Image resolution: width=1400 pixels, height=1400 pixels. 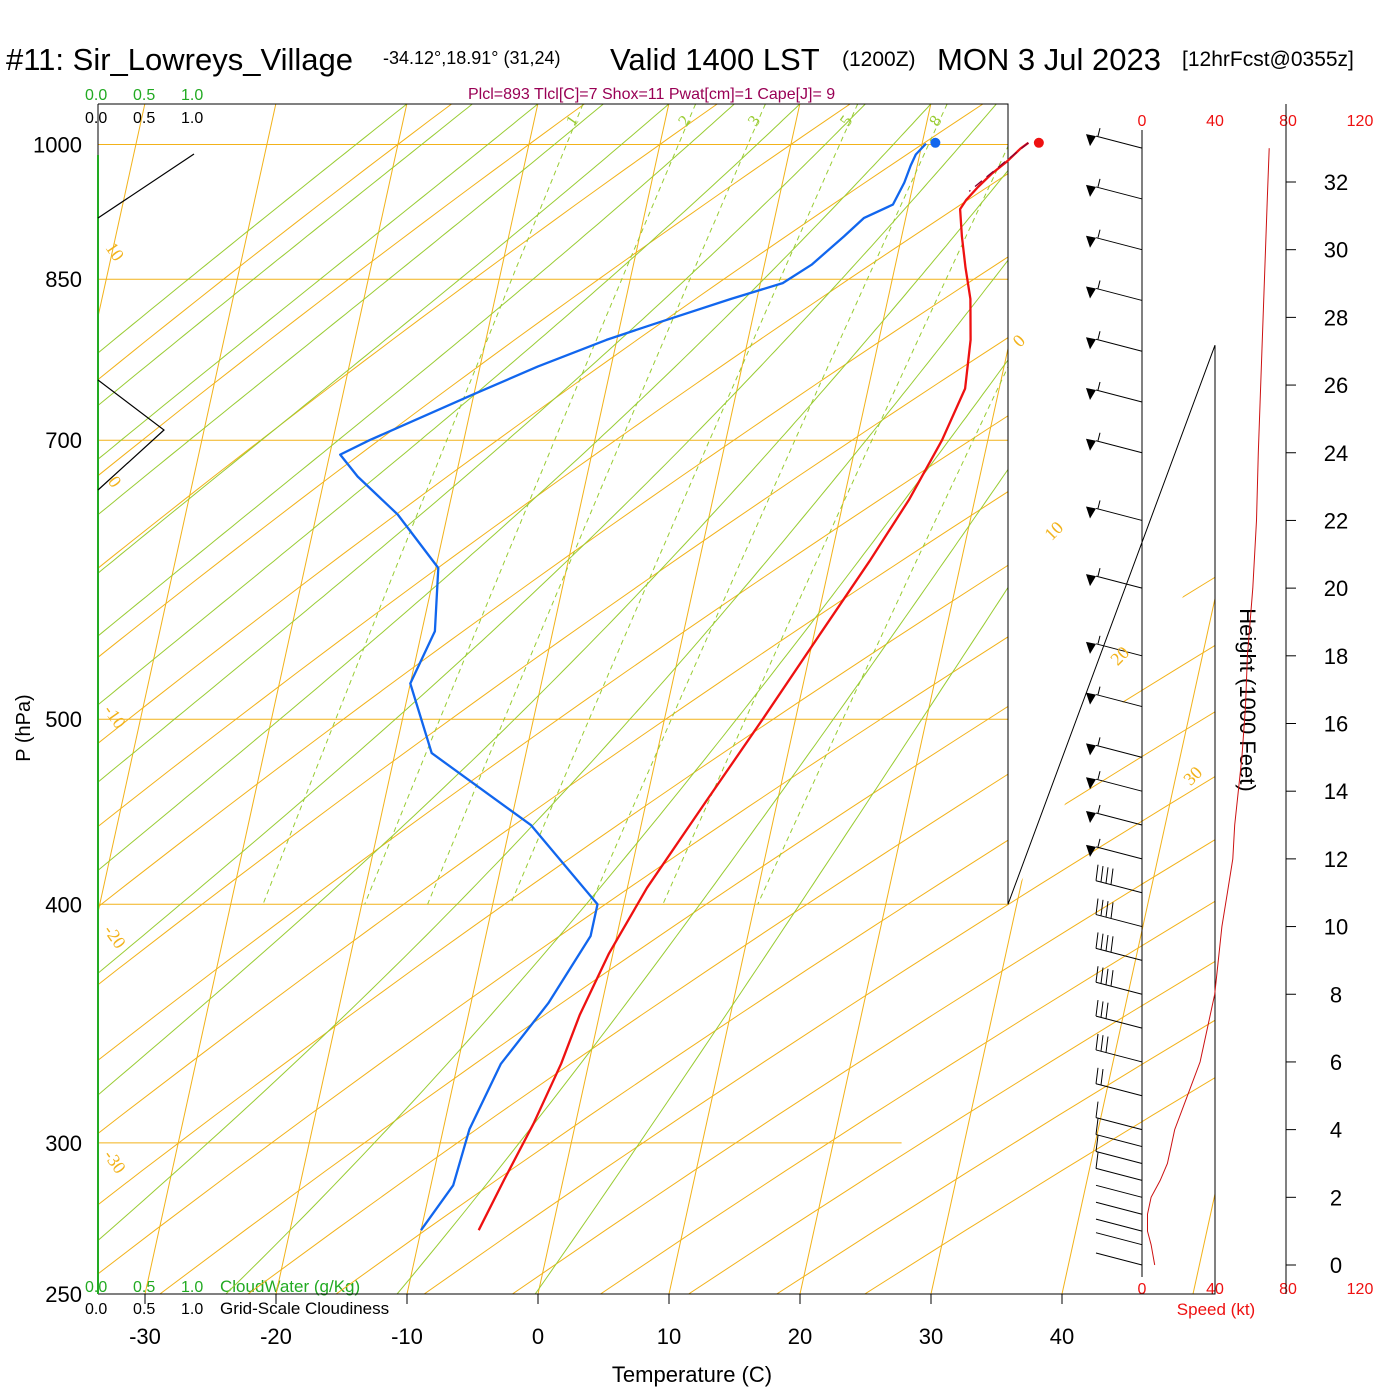 What do you see at coordinates (692, 1374) in the screenshot?
I see `x-axis-label: Temperature (C)` at bounding box center [692, 1374].